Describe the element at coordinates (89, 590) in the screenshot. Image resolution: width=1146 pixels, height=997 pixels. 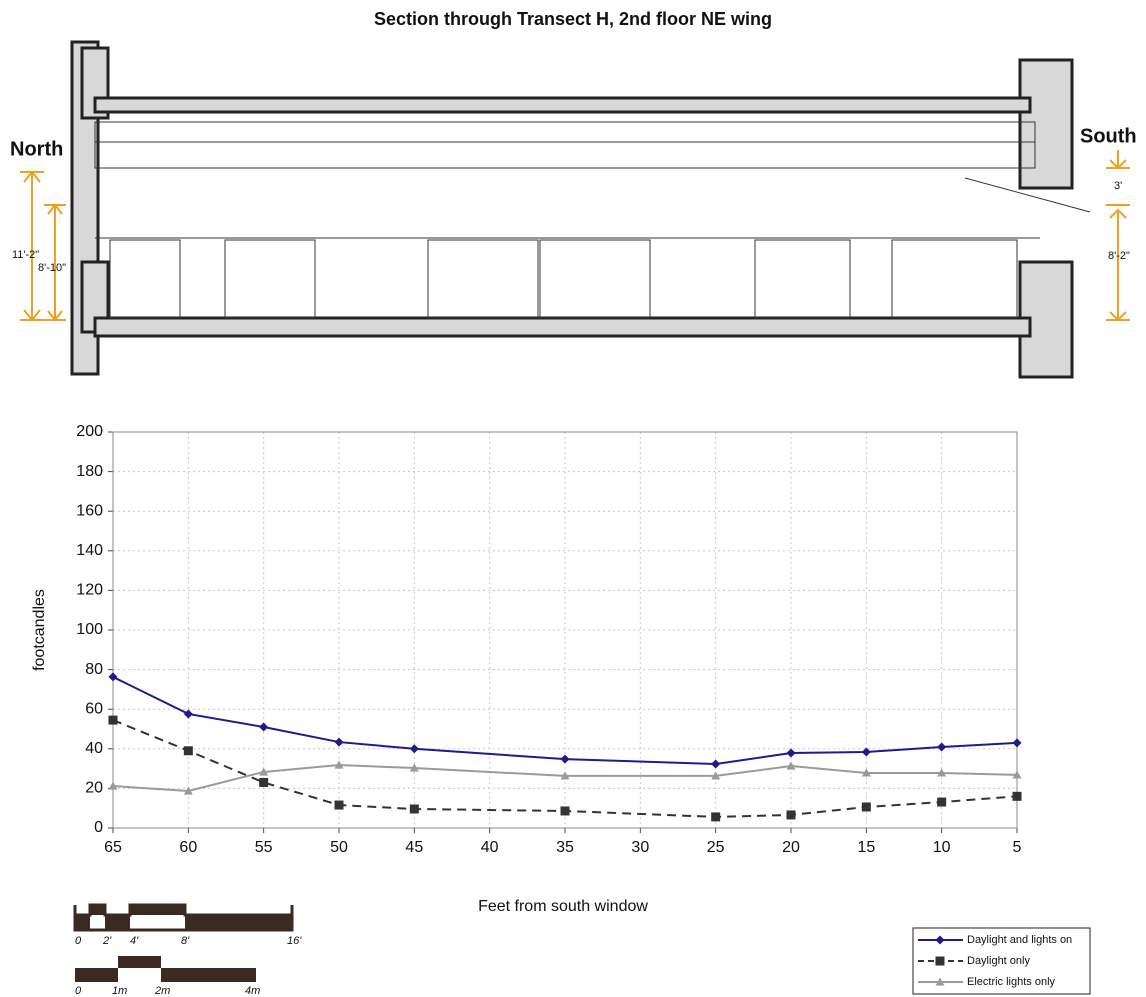
I see `y-tick-label: 120` at that location.